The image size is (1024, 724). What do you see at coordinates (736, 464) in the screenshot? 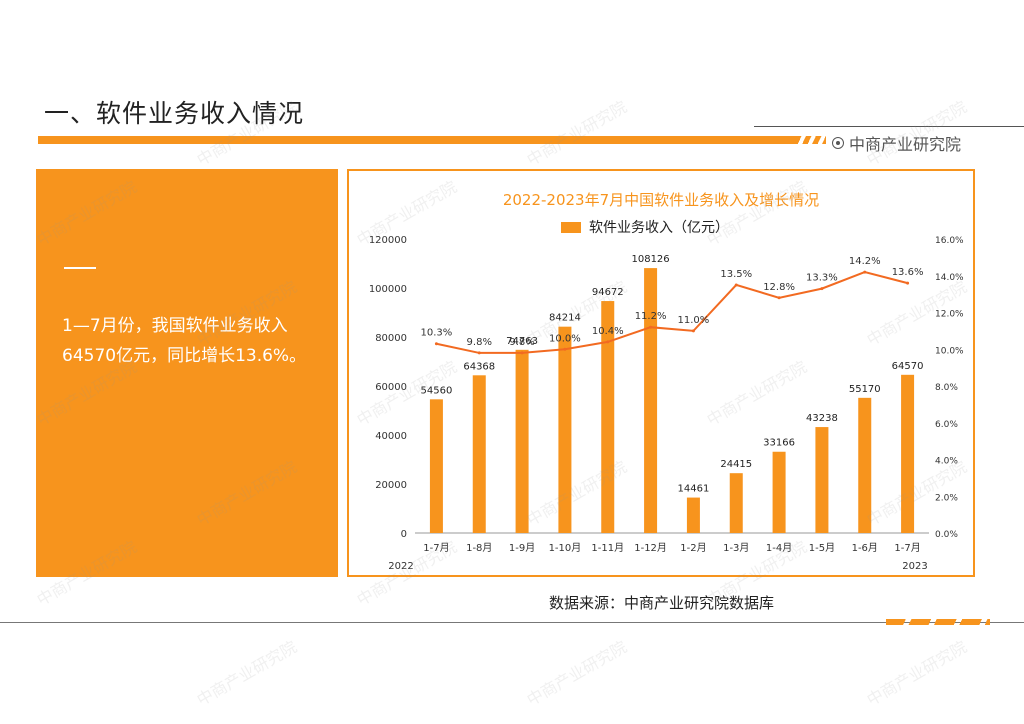
I see `bar-value-label: 24415` at bounding box center [736, 464].